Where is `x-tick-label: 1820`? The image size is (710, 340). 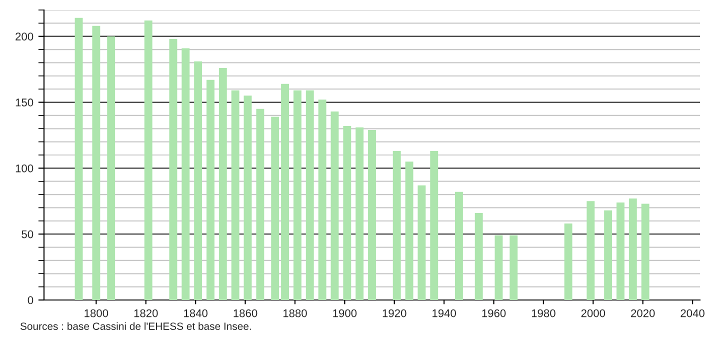 x-tick-label: 1820 is located at coordinates (146, 313).